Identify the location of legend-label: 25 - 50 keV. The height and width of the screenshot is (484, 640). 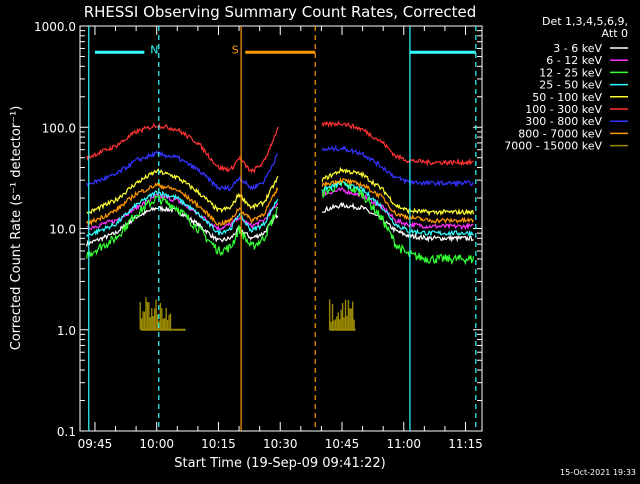
(570, 85).